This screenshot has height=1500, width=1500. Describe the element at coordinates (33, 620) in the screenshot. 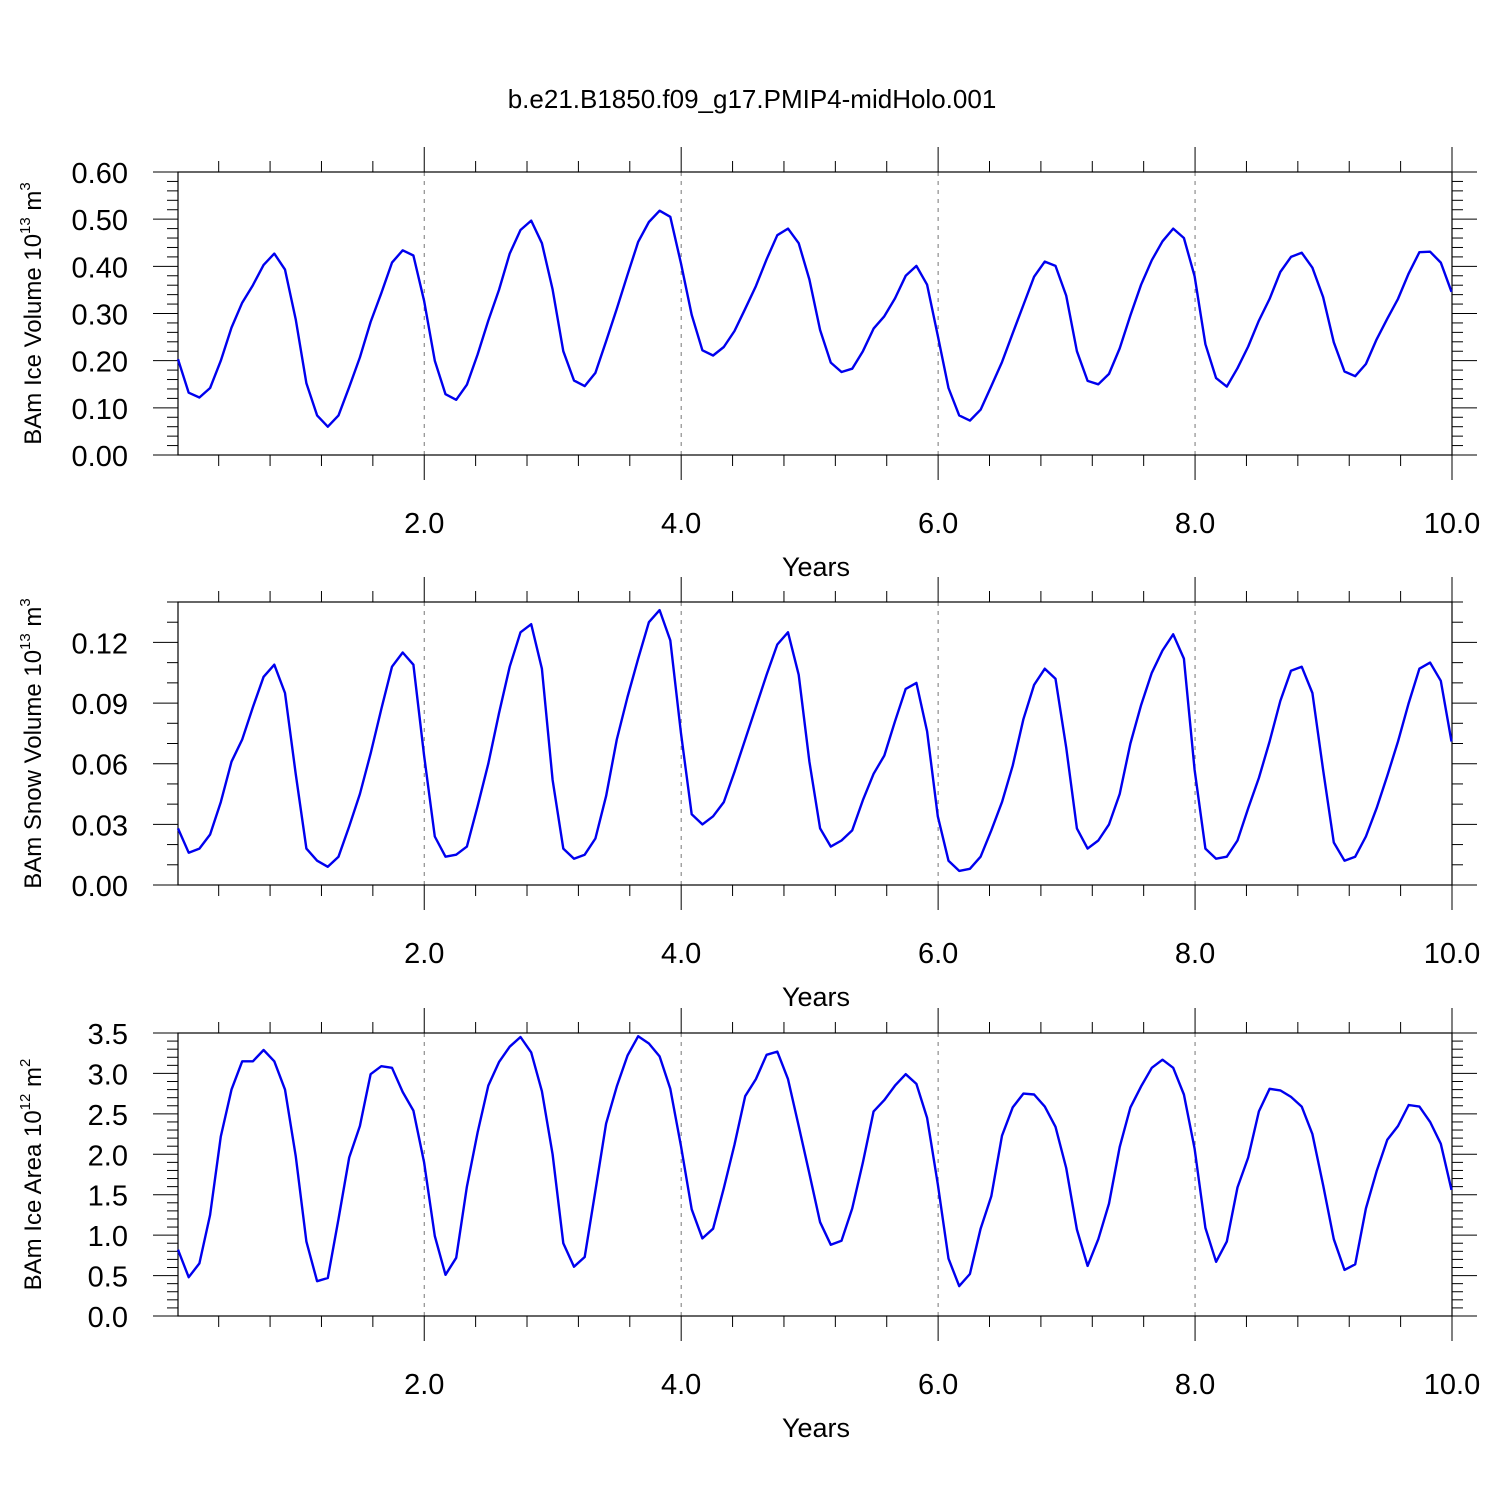

I see `snow-volume-y-label-unit: m` at that location.